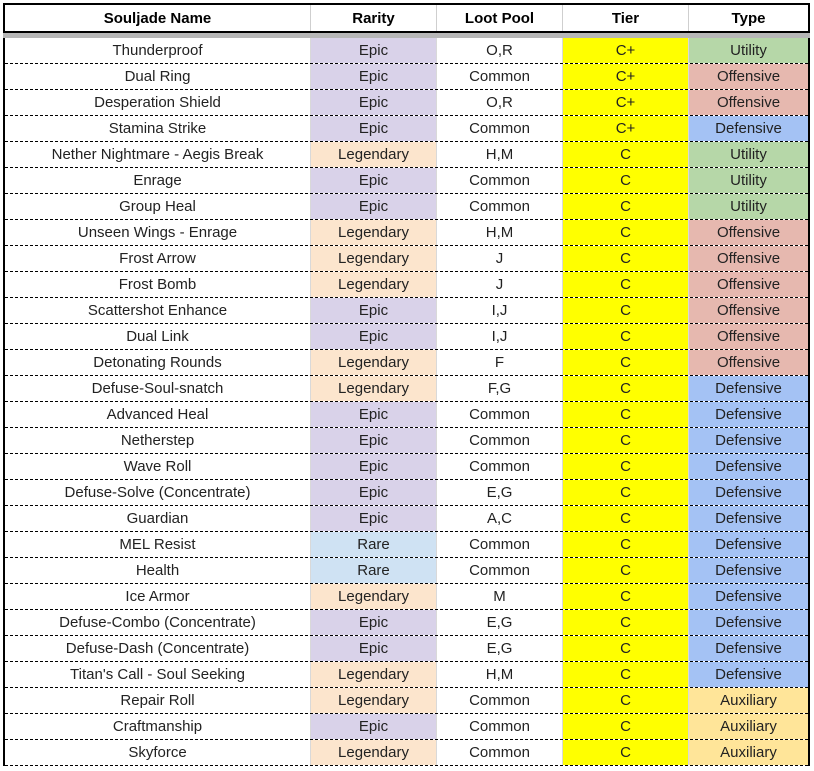 The image size is (814, 771). I want to click on name-cell: Frost Arrow, so click(158, 258).